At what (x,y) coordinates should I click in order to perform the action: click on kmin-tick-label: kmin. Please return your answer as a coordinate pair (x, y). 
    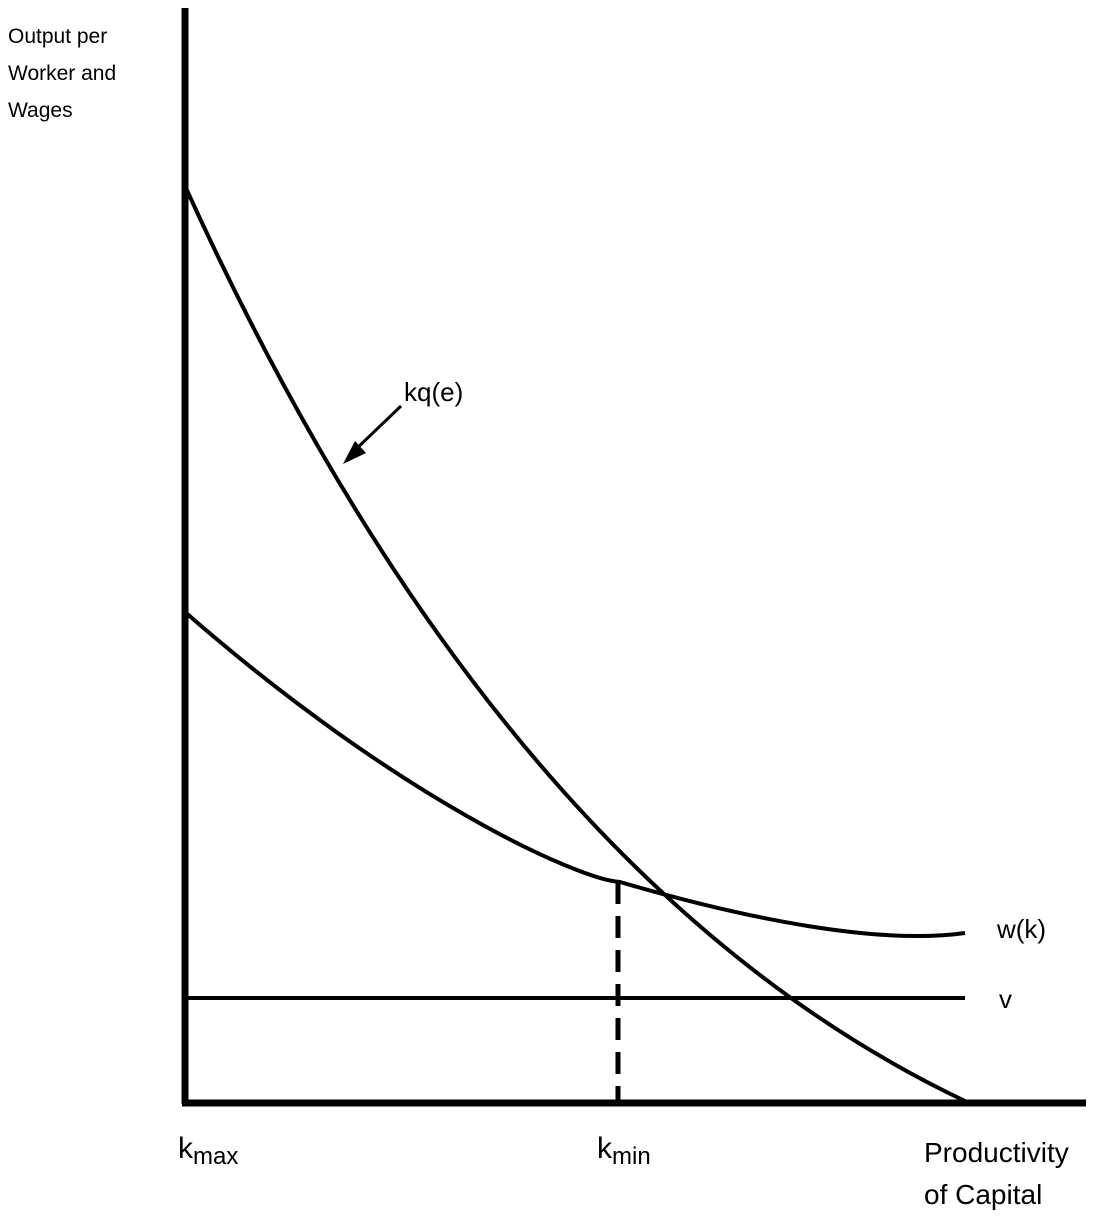
    Looking at the image, I should click on (624, 1150).